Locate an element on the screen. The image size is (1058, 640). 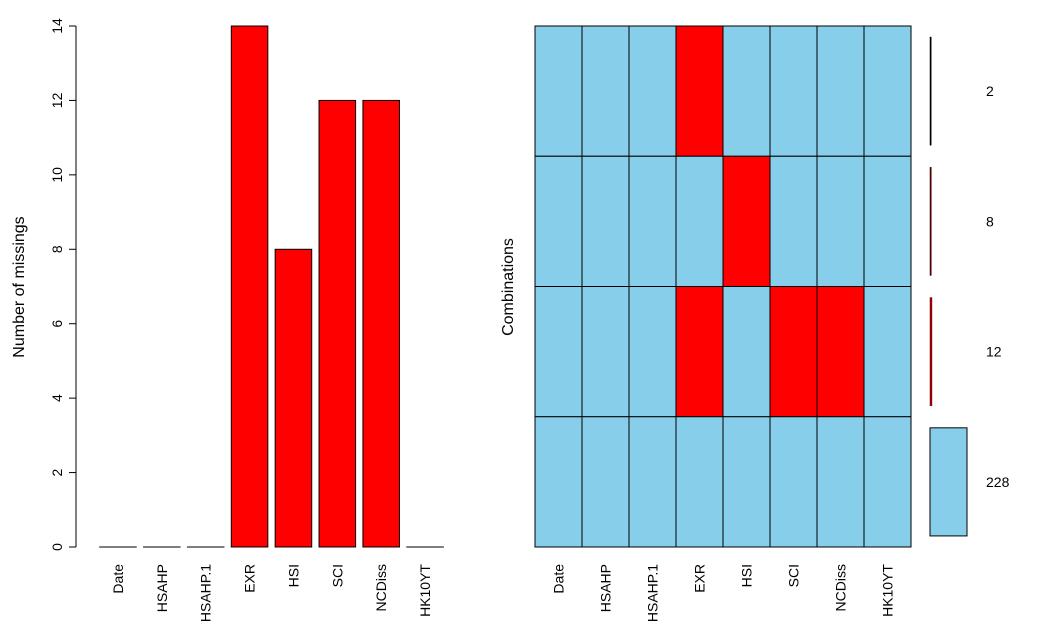
frequency-count-label: 2 is located at coordinates (990, 91).